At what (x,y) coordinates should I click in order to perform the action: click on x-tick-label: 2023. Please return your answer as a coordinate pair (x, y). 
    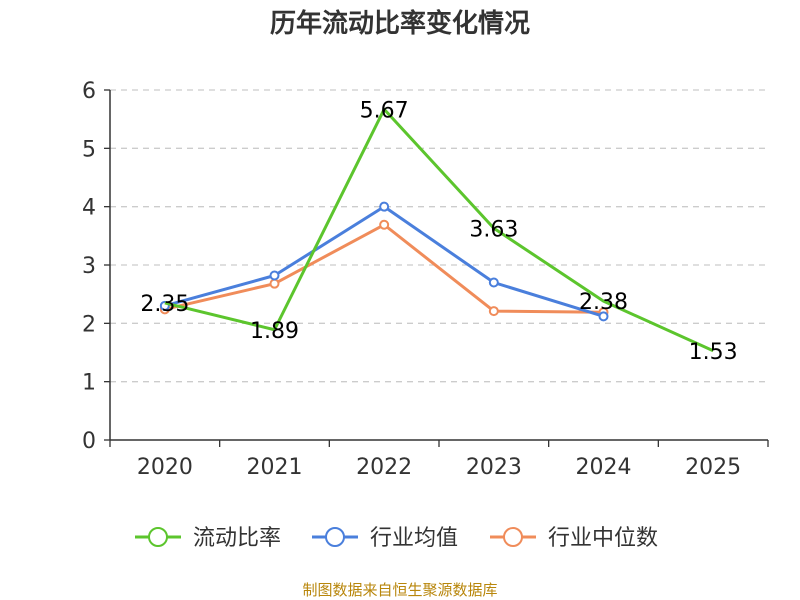
    Looking at the image, I should click on (494, 467).